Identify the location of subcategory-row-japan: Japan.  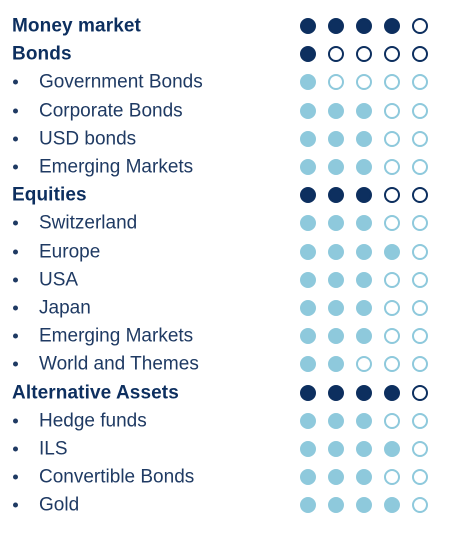
(230, 308).